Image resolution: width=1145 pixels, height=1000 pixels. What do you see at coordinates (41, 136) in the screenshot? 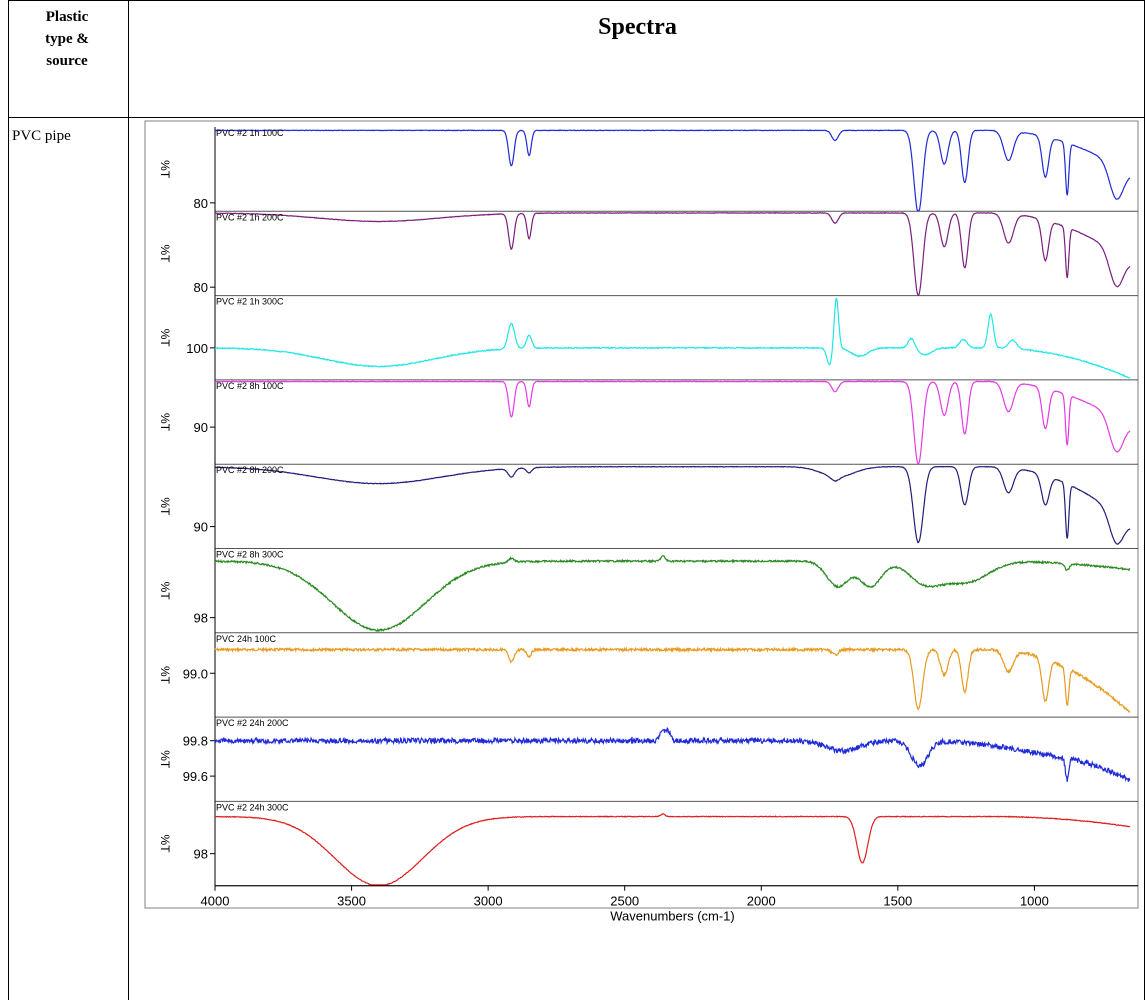
I see `row-label-pvc-pipe: PVC pipe` at bounding box center [41, 136].